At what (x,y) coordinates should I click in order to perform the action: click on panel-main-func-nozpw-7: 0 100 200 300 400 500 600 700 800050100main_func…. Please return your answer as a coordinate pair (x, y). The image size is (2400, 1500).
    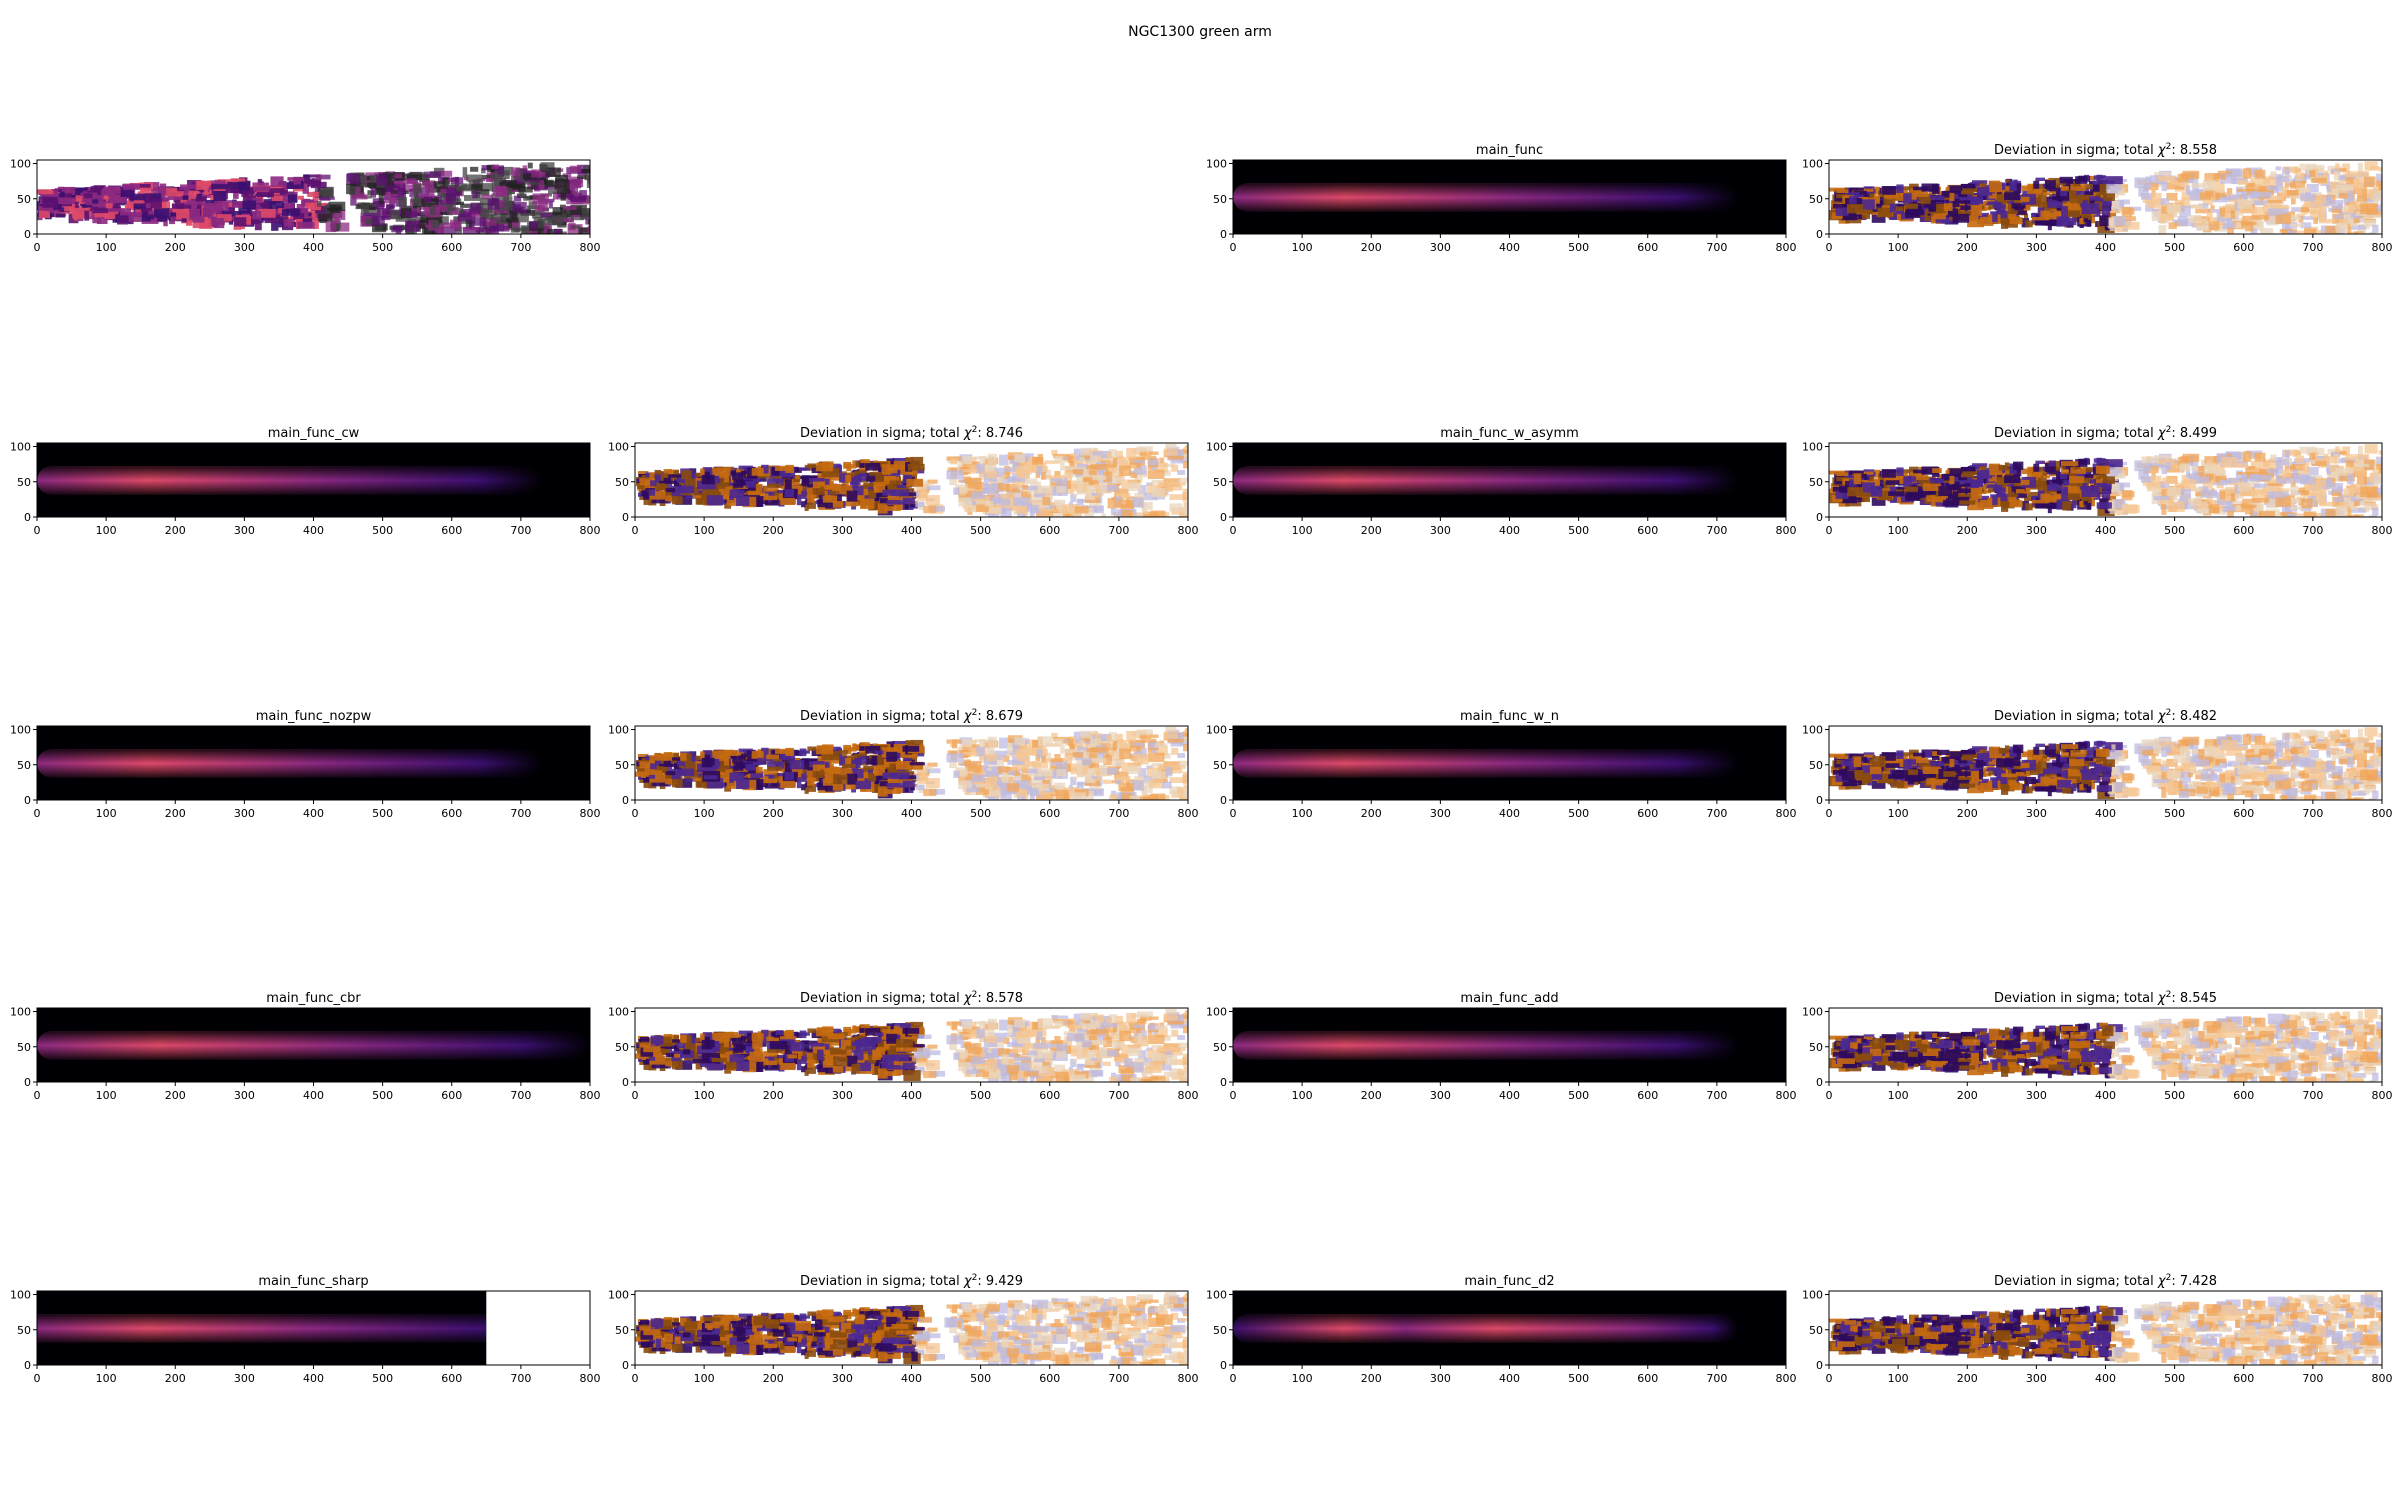
    Looking at the image, I should click on (305, 764).